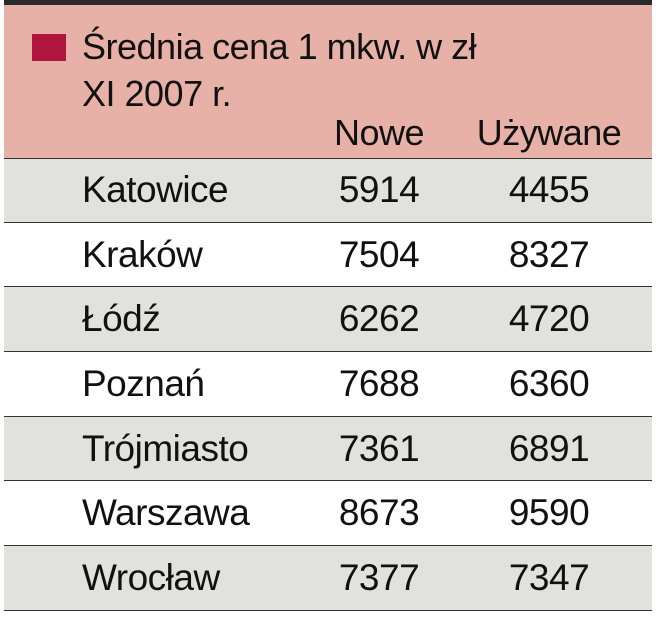 This screenshot has height=640, width=656. Describe the element at coordinates (151, 577) in the screenshot. I see `row-label: Wrocław` at that location.